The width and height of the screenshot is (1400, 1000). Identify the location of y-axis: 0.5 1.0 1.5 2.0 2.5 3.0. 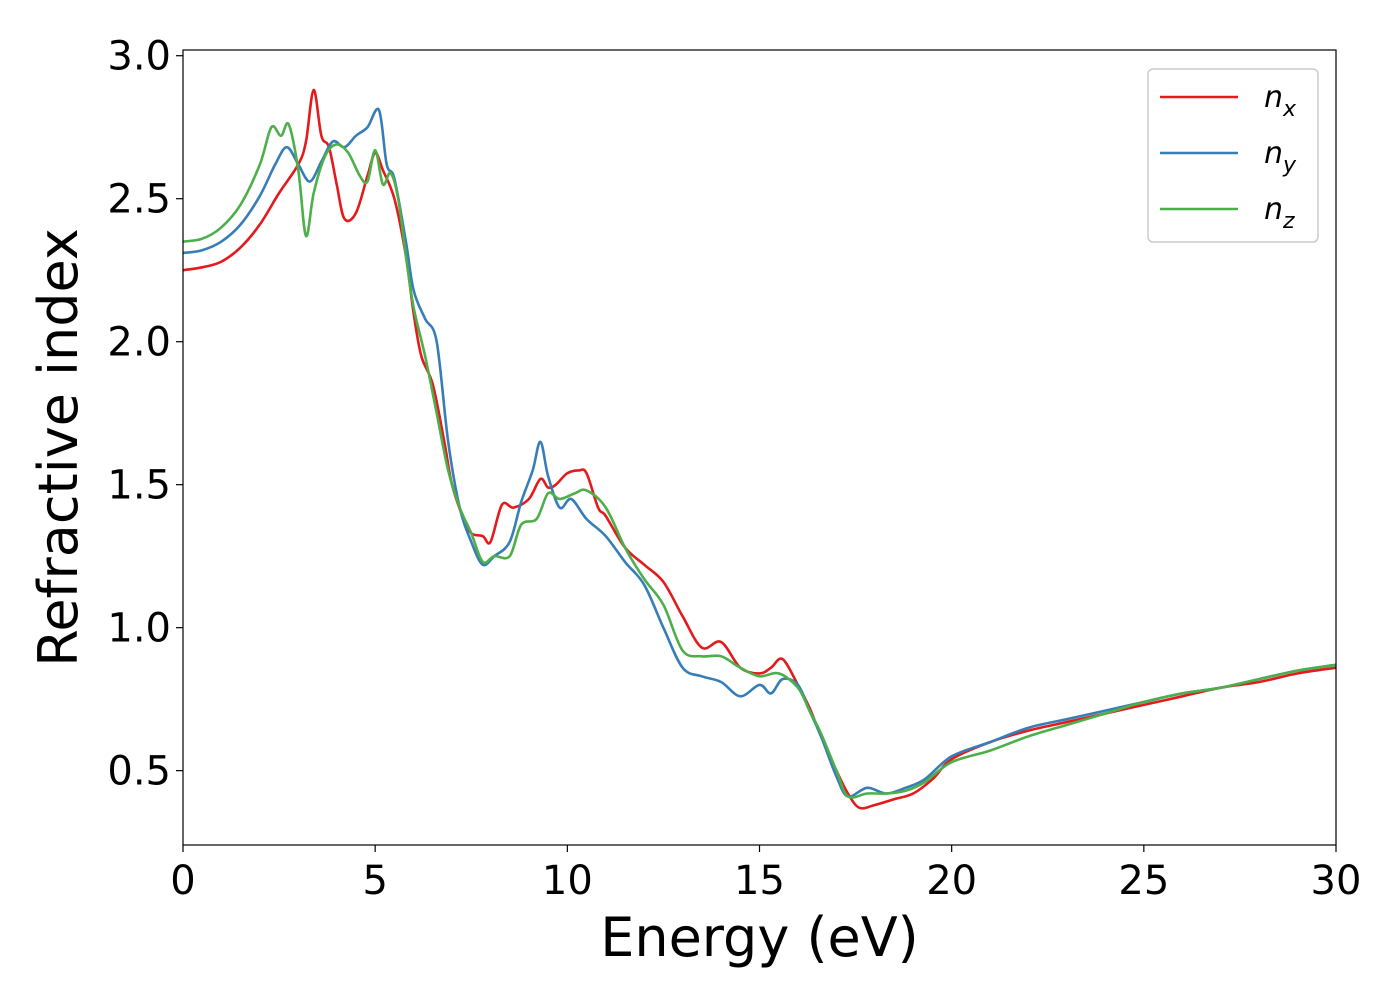
(145, 414).